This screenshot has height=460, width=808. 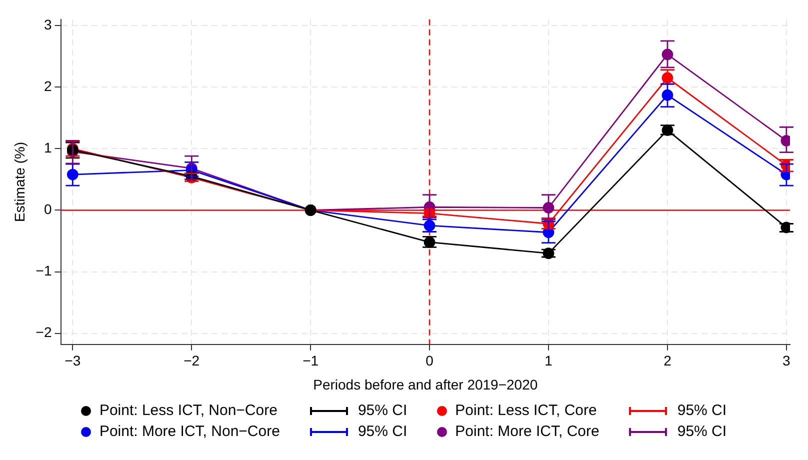 What do you see at coordinates (48, 148) in the screenshot?
I see `y-tick-label: 1` at bounding box center [48, 148].